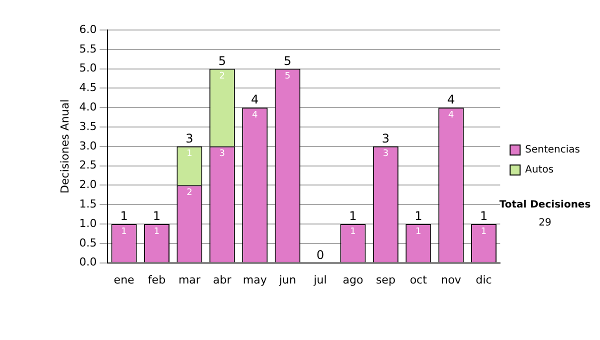 The image size is (600, 340). What do you see at coordinates (287, 279) in the screenshot?
I see `x-tick-label: jun` at bounding box center [287, 279].